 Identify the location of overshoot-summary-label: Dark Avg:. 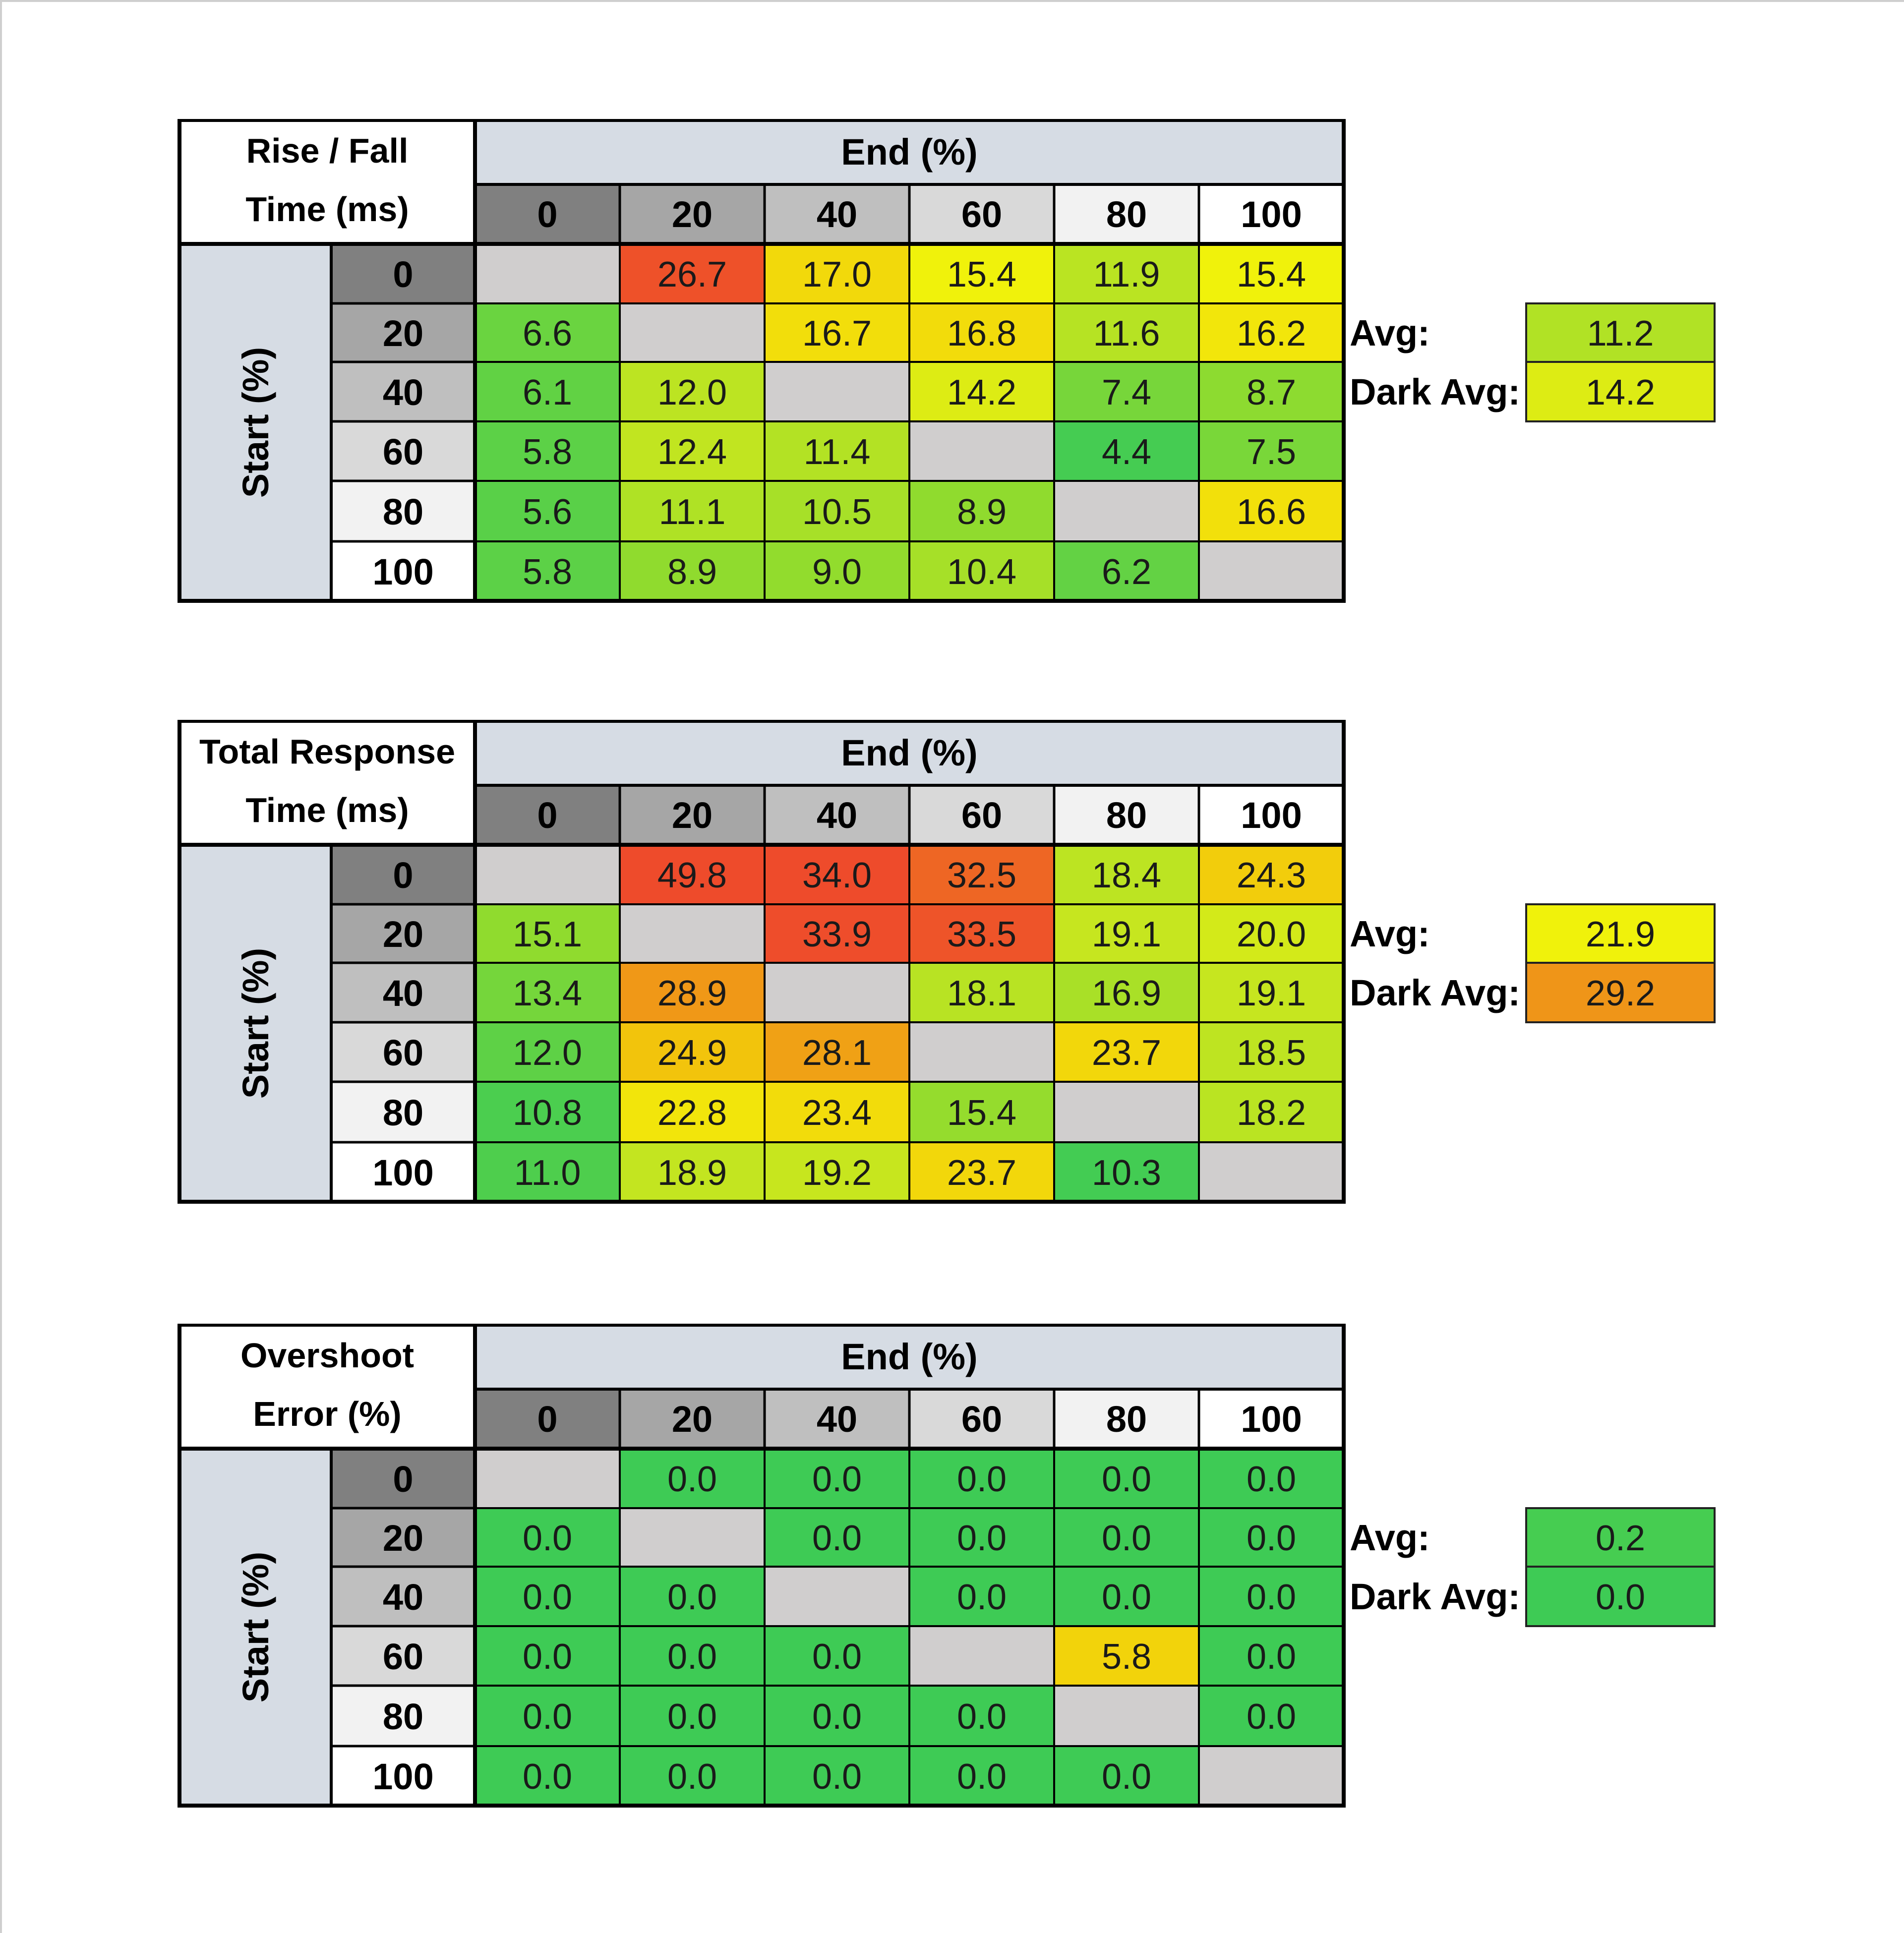
(1435, 1597).